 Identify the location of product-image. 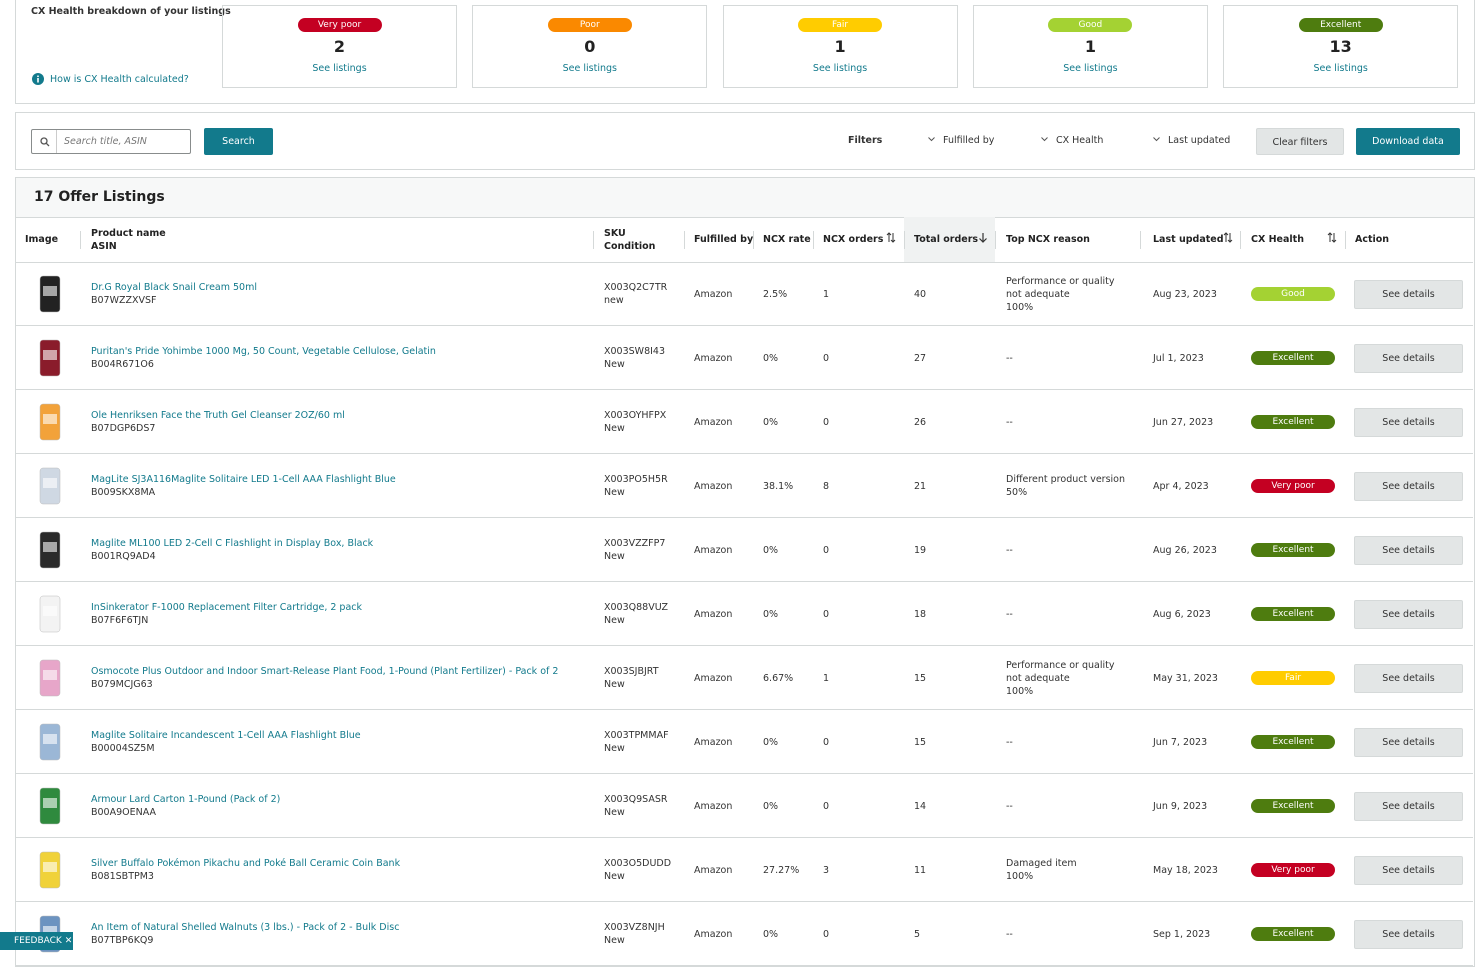
(50, 422).